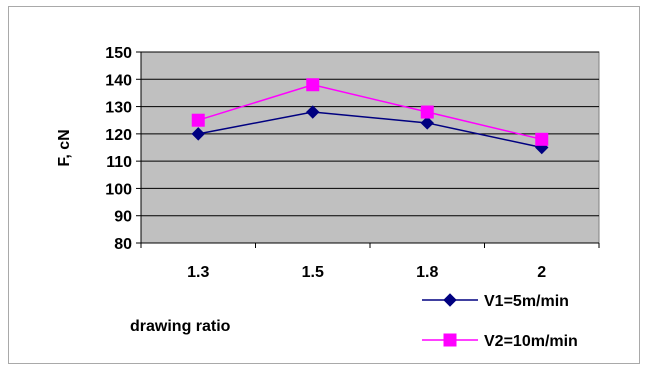 Image resolution: width=651 pixels, height=374 pixels. What do you see at coordinates (118, 53) in the screenshot?
I see `y-tick-label: 150` at bounding box center [118, 53].